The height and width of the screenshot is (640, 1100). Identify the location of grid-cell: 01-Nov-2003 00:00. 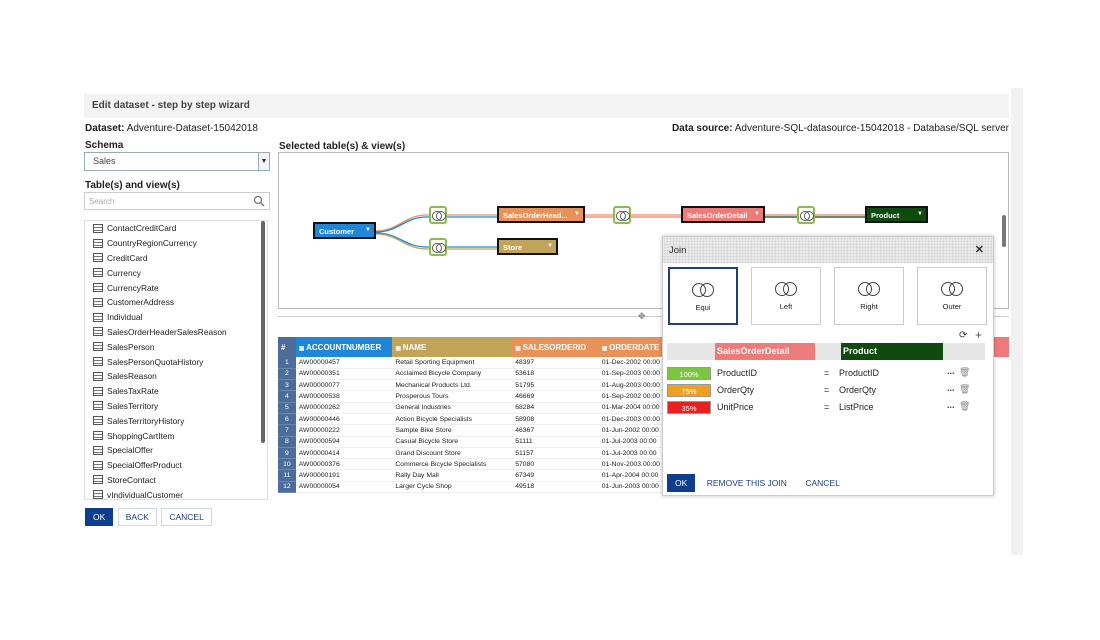
(630, 464).